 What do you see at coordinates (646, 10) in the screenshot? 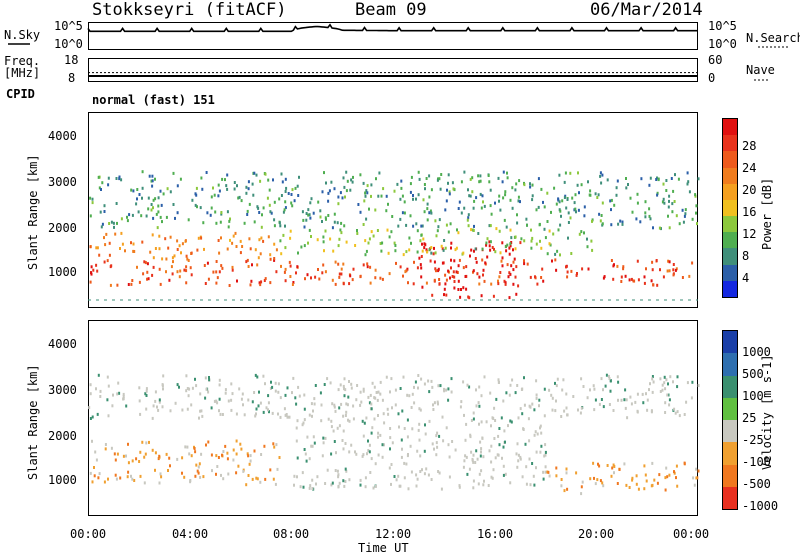
I see `date-title: 06/Mar/2014` at bounding box center [646, 10].